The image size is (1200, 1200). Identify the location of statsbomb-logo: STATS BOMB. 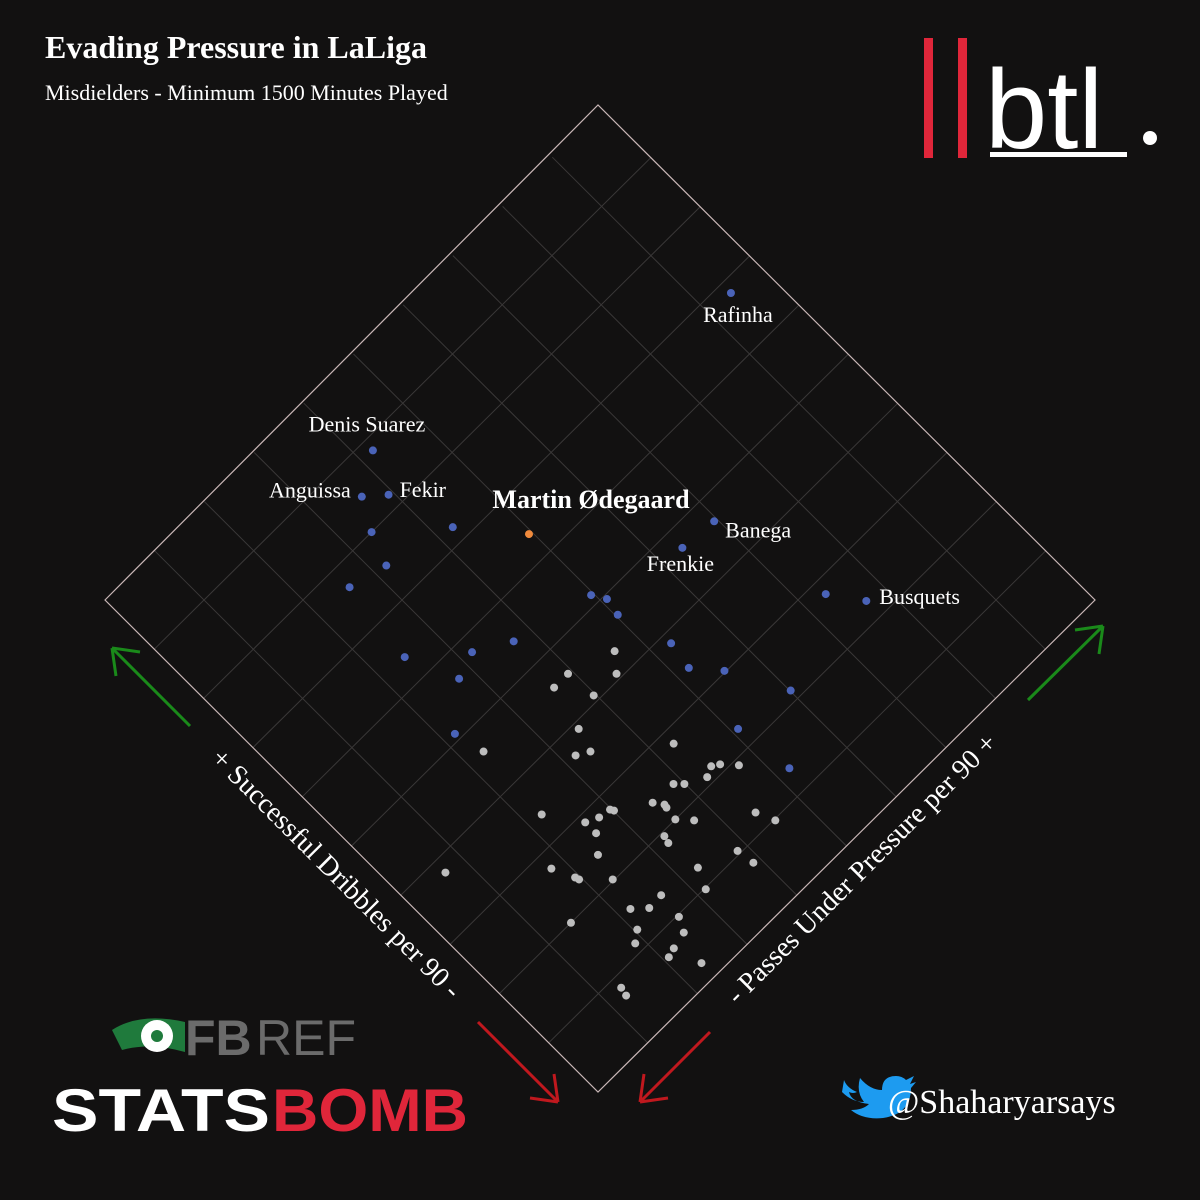
(260, 1110).